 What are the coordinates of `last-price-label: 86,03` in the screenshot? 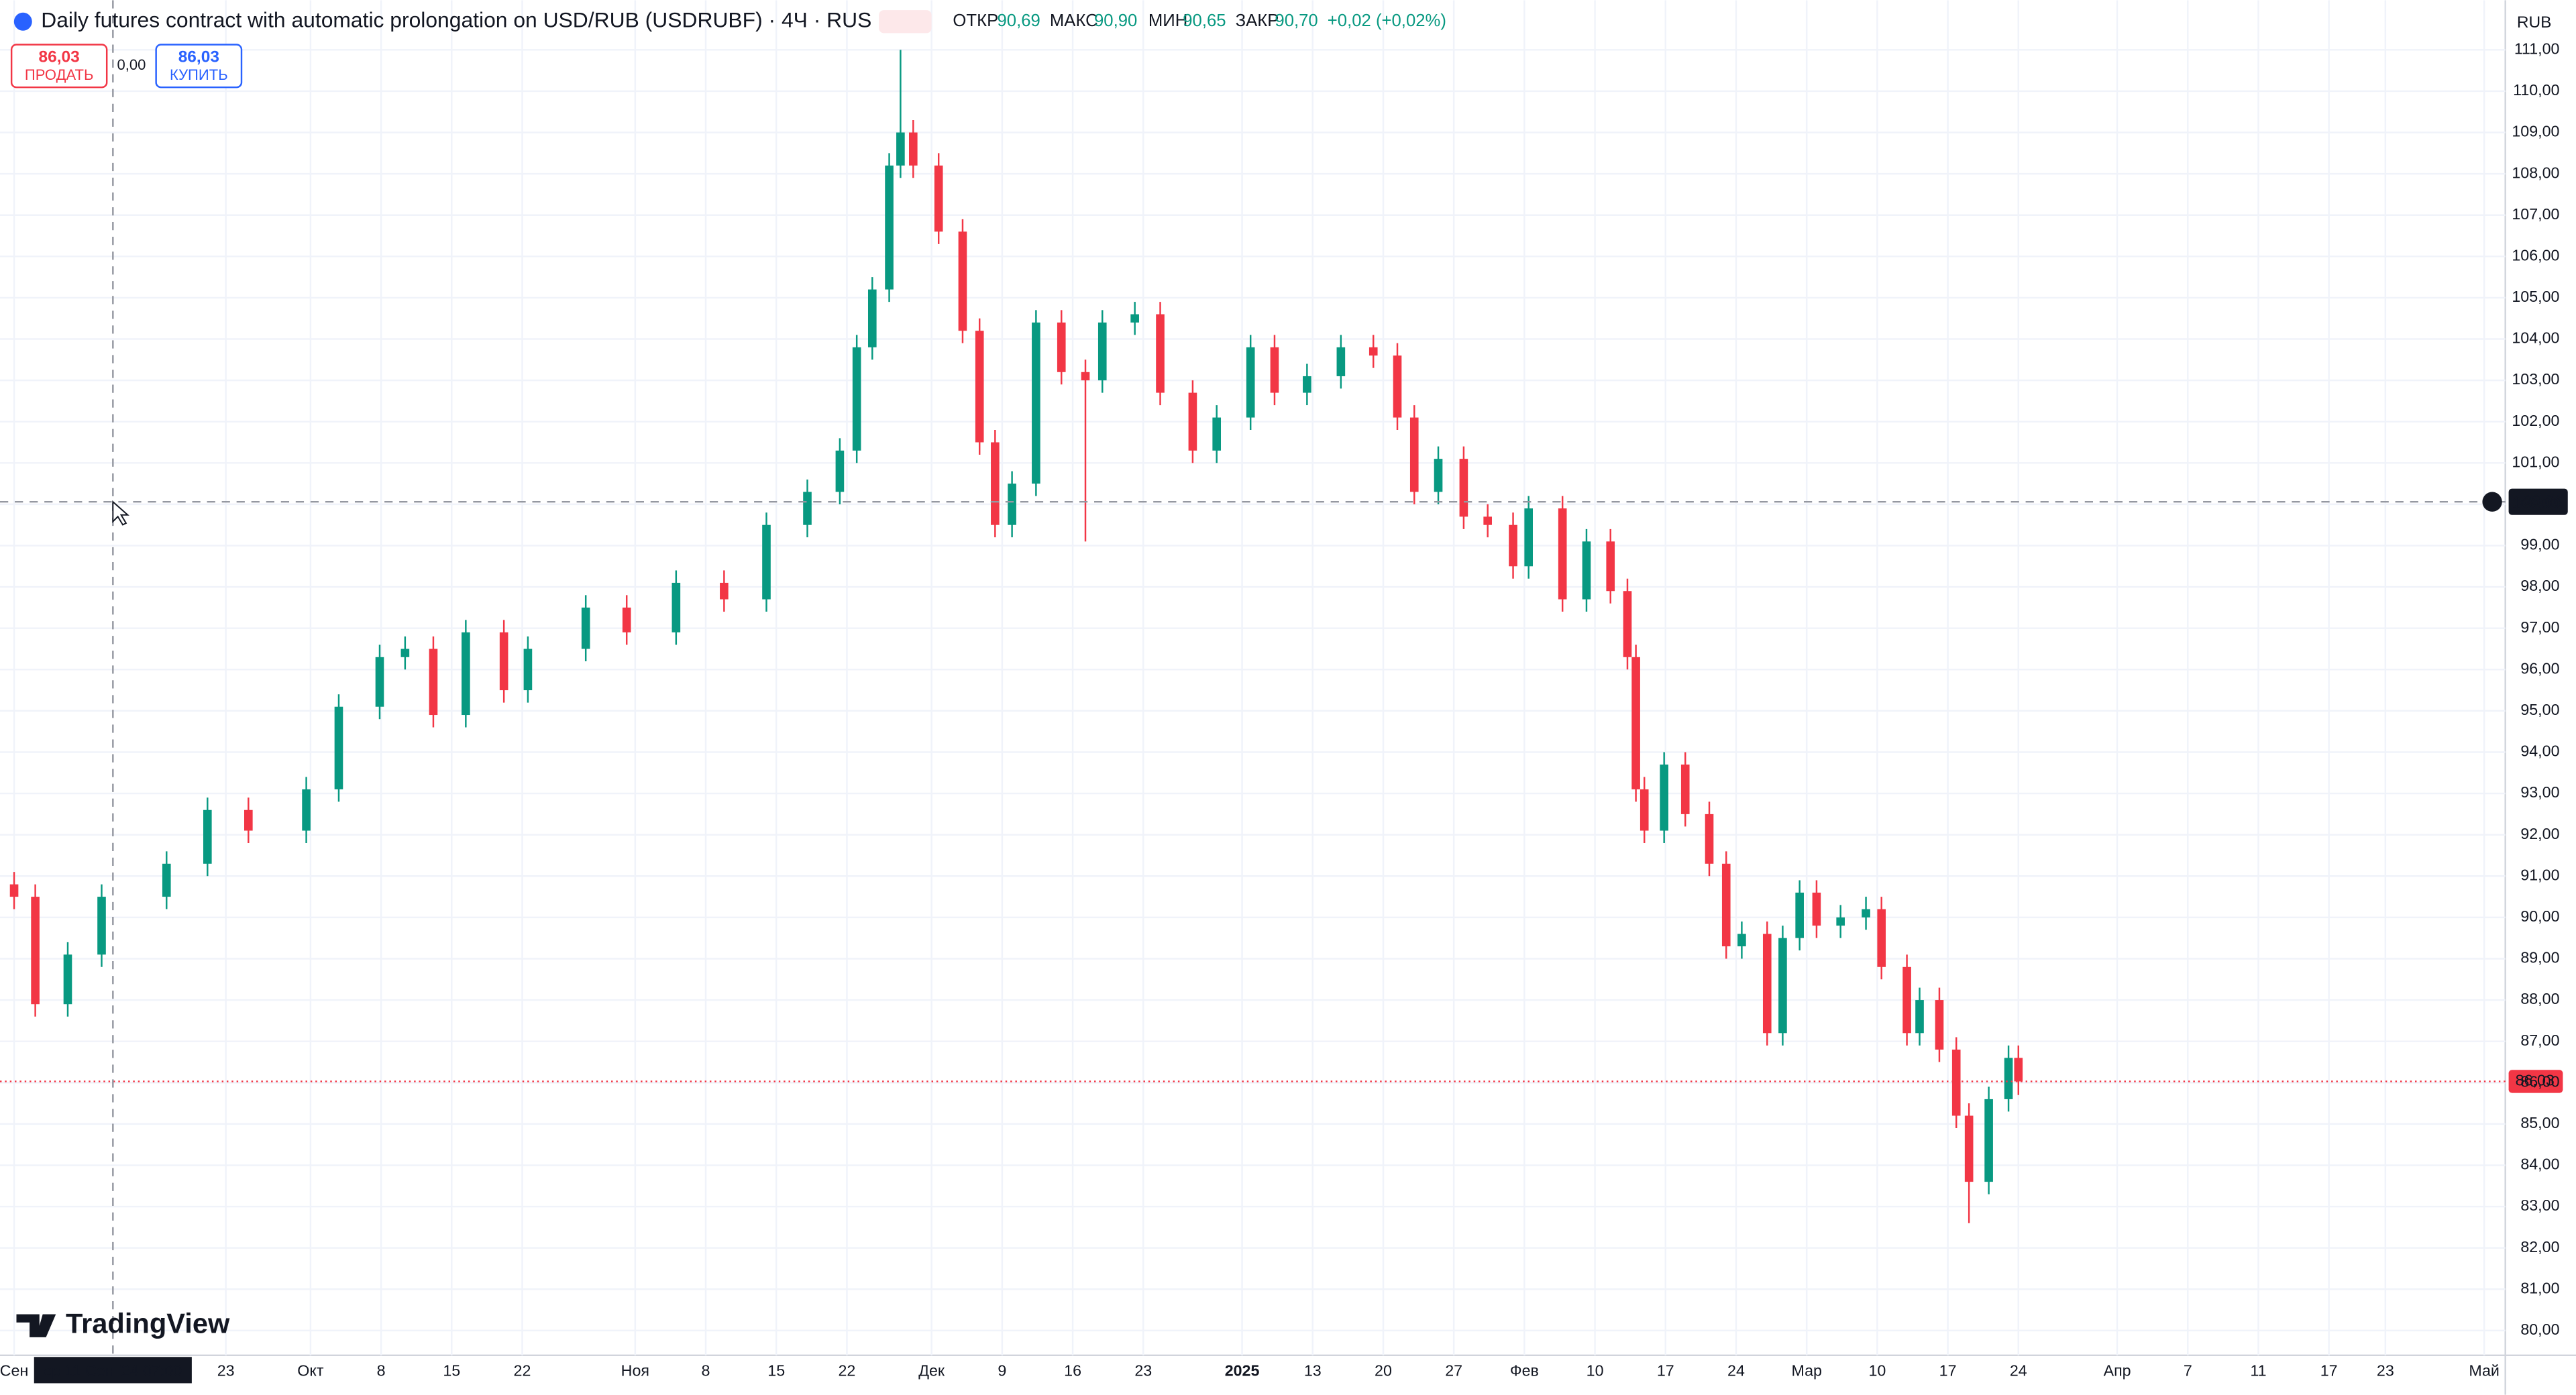 It's located at (2535, 1080).